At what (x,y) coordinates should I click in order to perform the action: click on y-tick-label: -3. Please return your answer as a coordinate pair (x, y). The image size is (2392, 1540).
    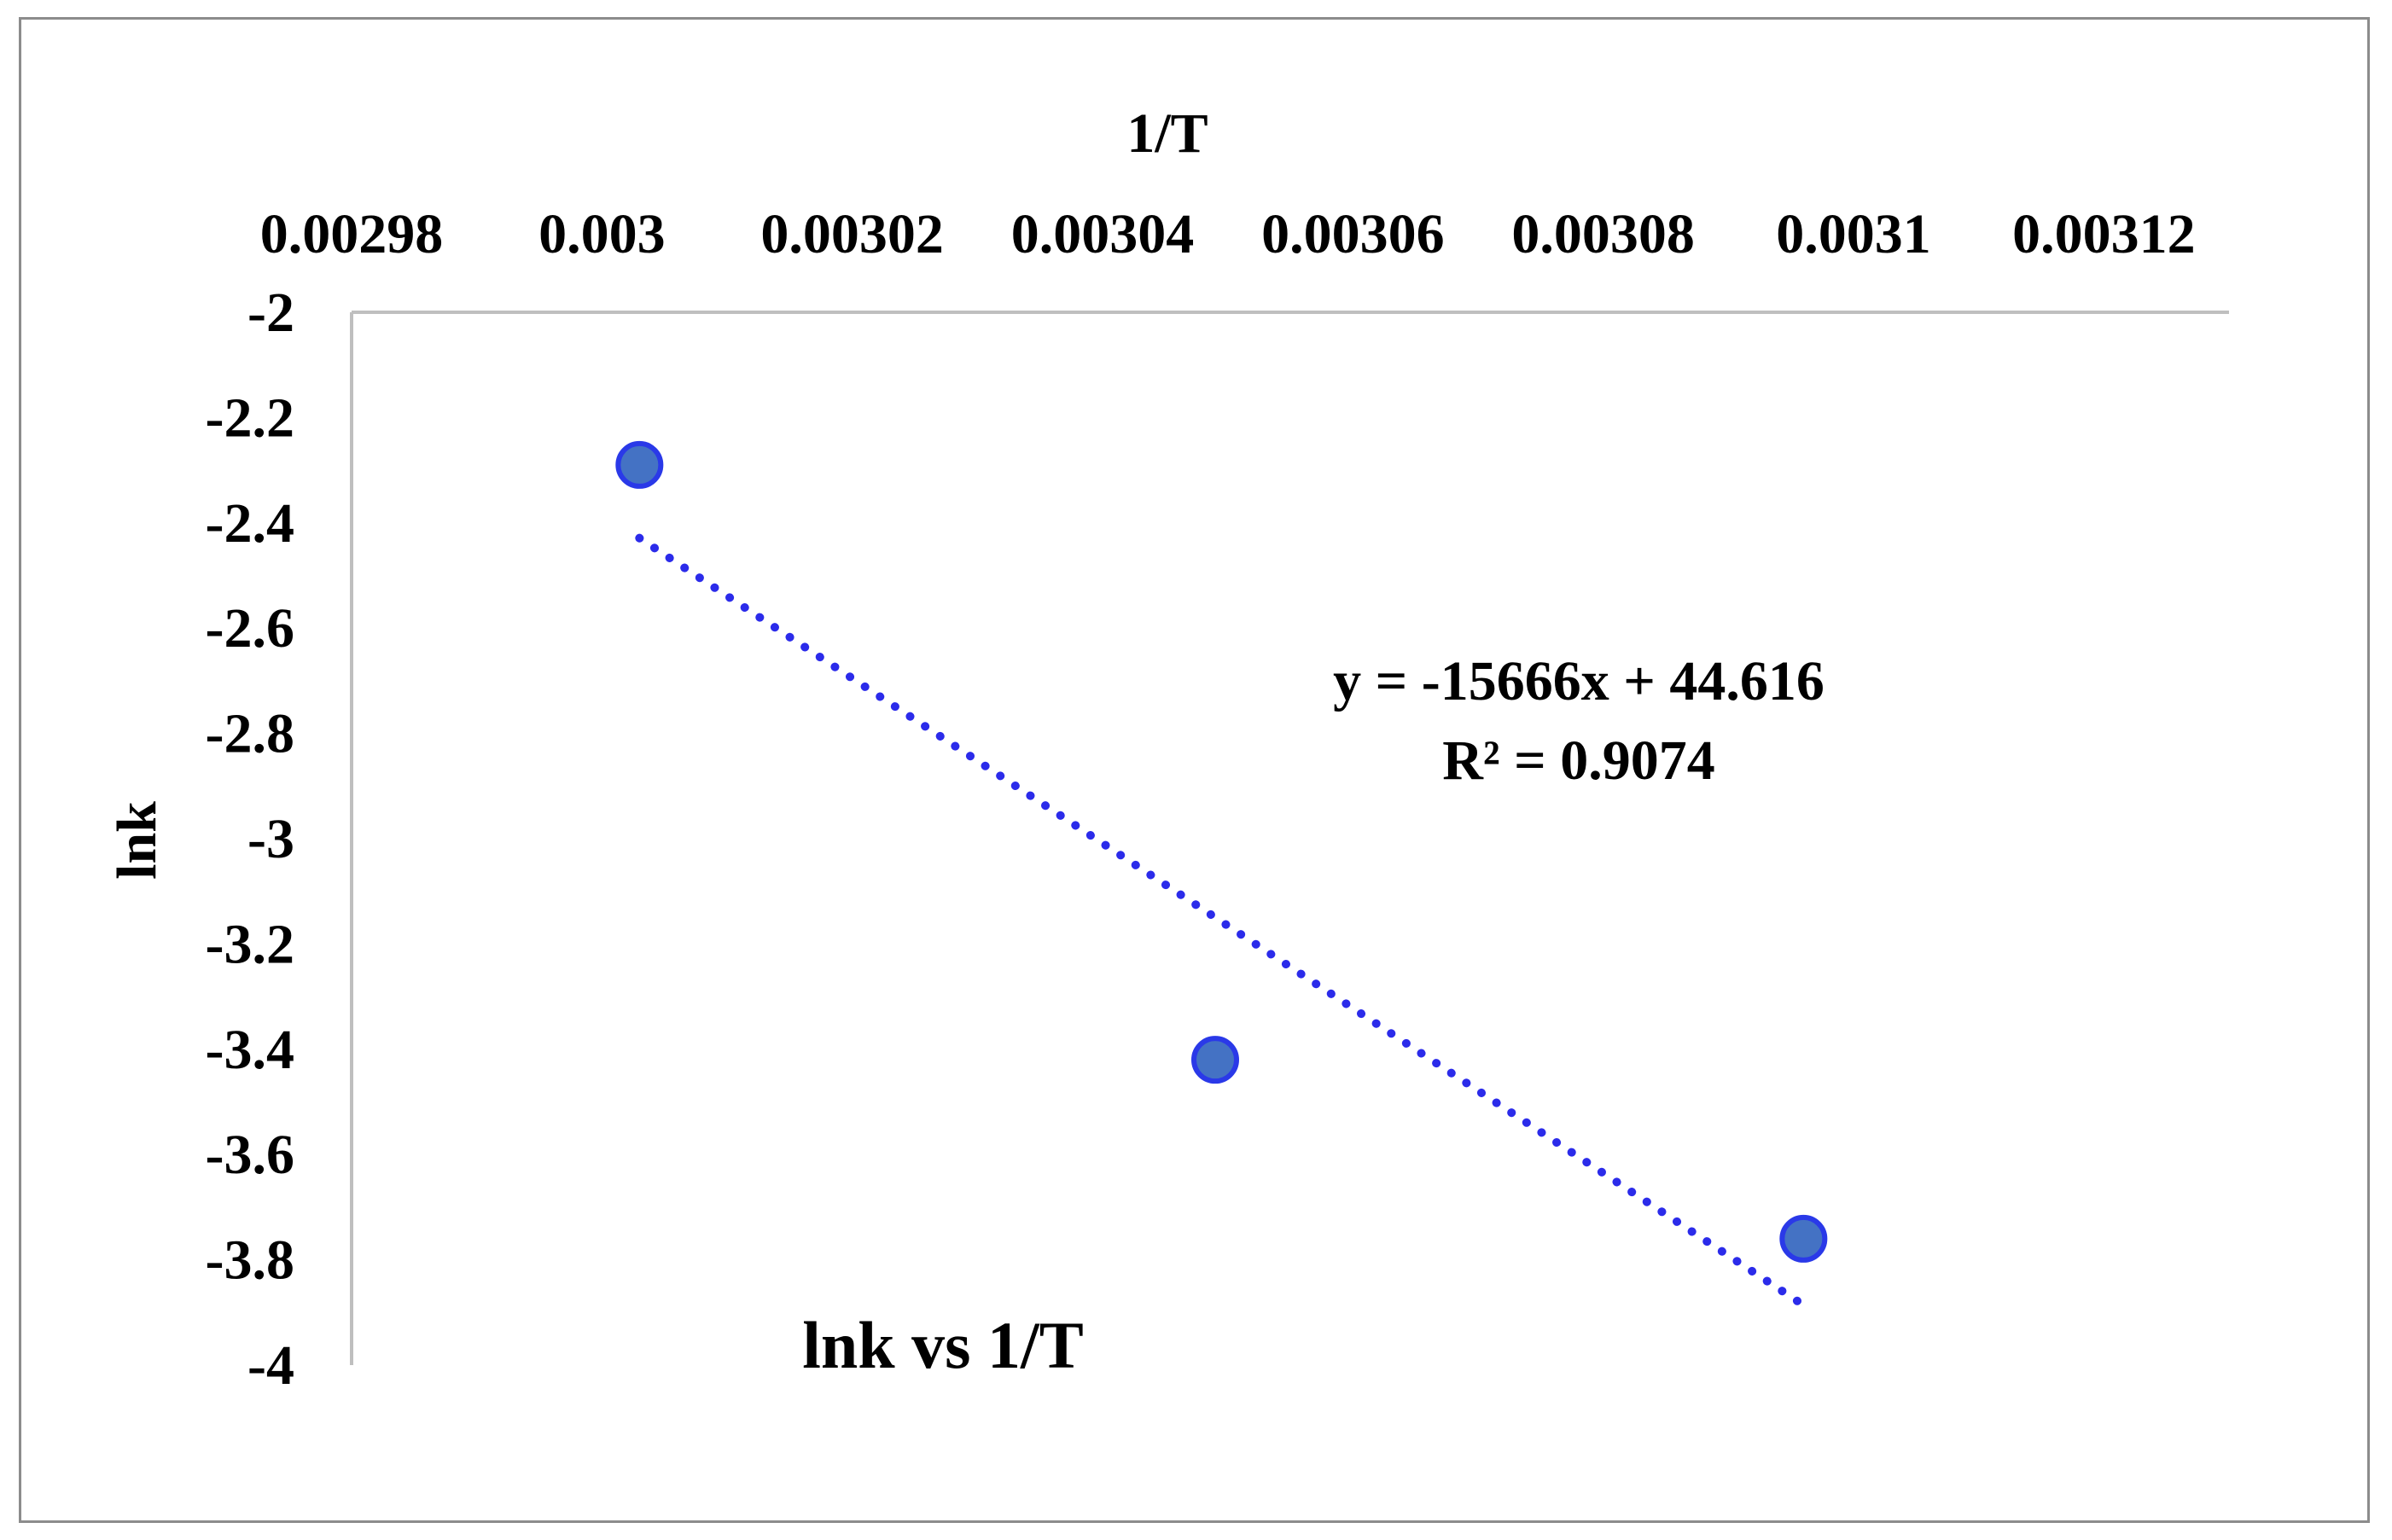
    Looking at the image, I should click on (270, 839).